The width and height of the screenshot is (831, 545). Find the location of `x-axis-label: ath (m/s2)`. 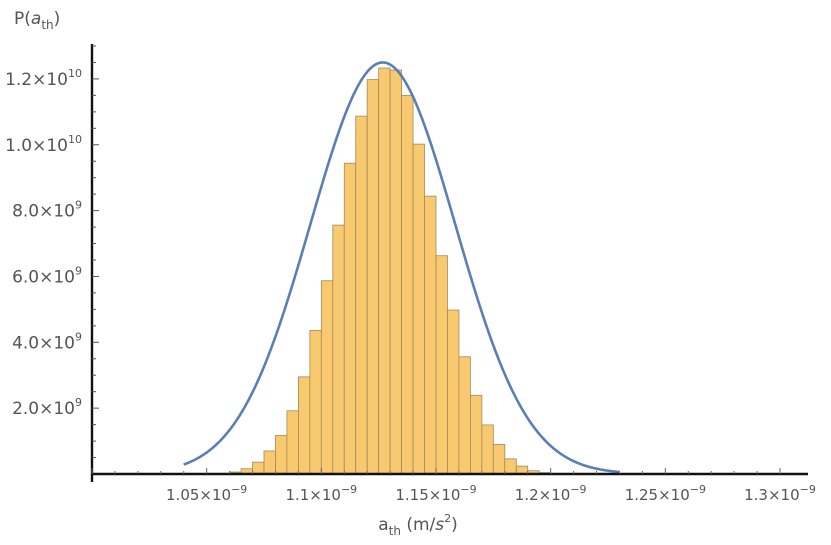

x-axis-label: ath (m/s2) is located at coordinates (418, 525).